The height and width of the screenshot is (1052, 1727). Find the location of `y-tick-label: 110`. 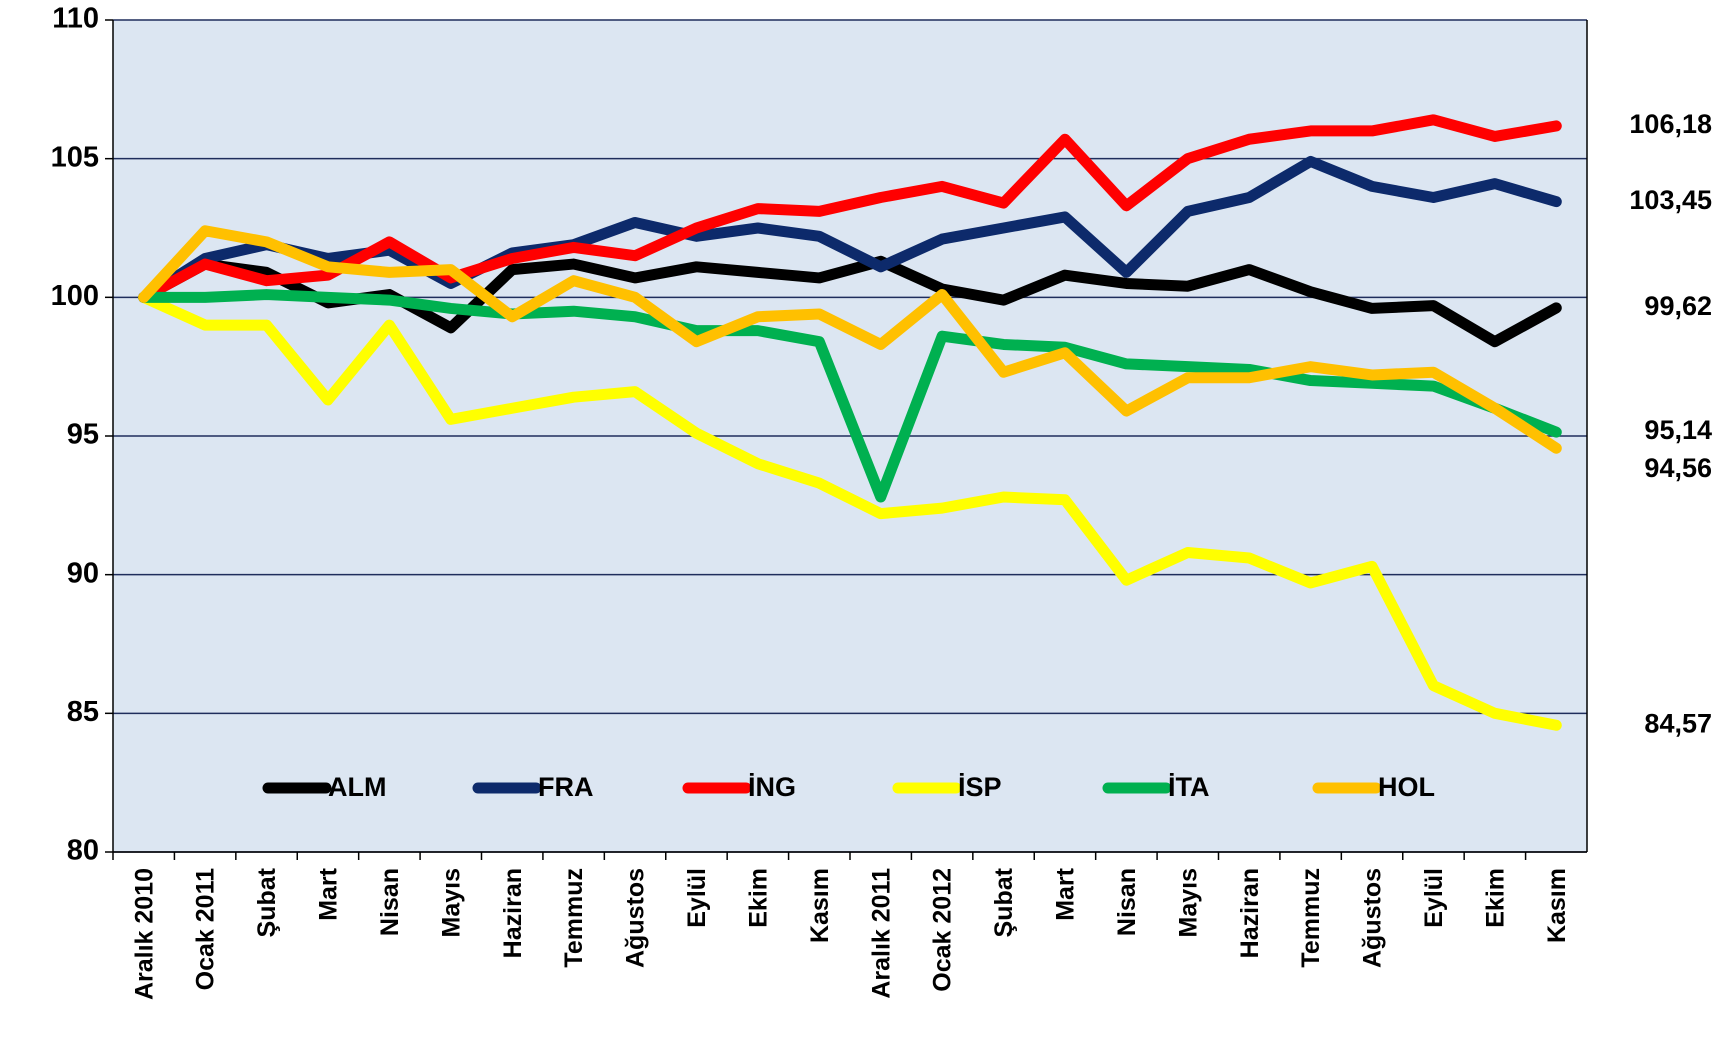

y-tick-label: 110 is located at coordinates (75, 19).